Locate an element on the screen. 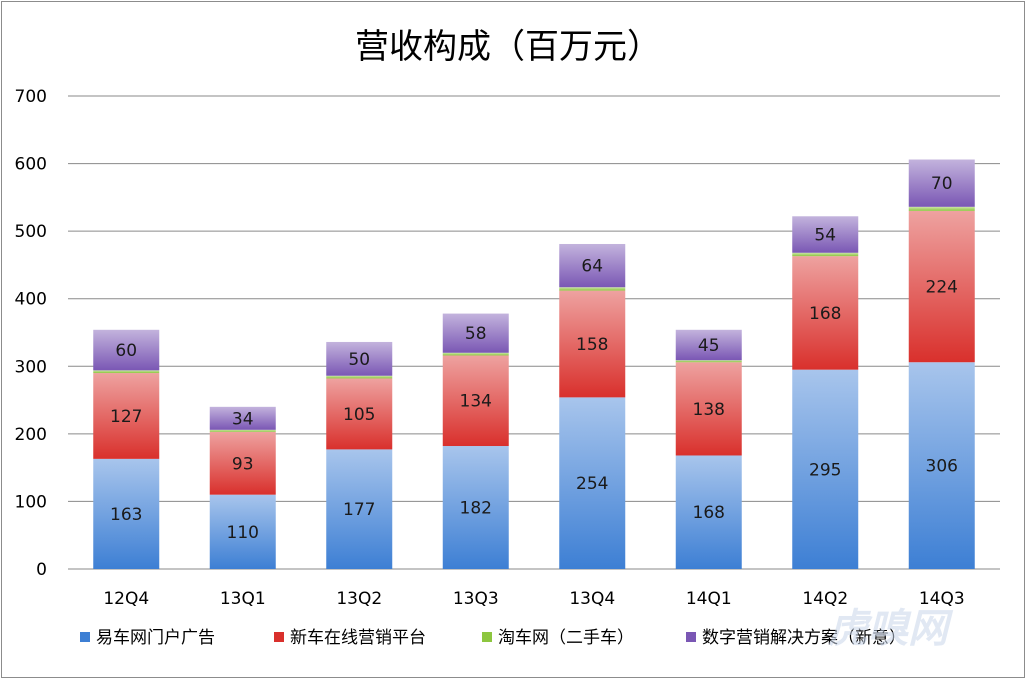 The width and height of the screenshot is (1028, 681). data-label: 54 is located at coordinates (825, 236).